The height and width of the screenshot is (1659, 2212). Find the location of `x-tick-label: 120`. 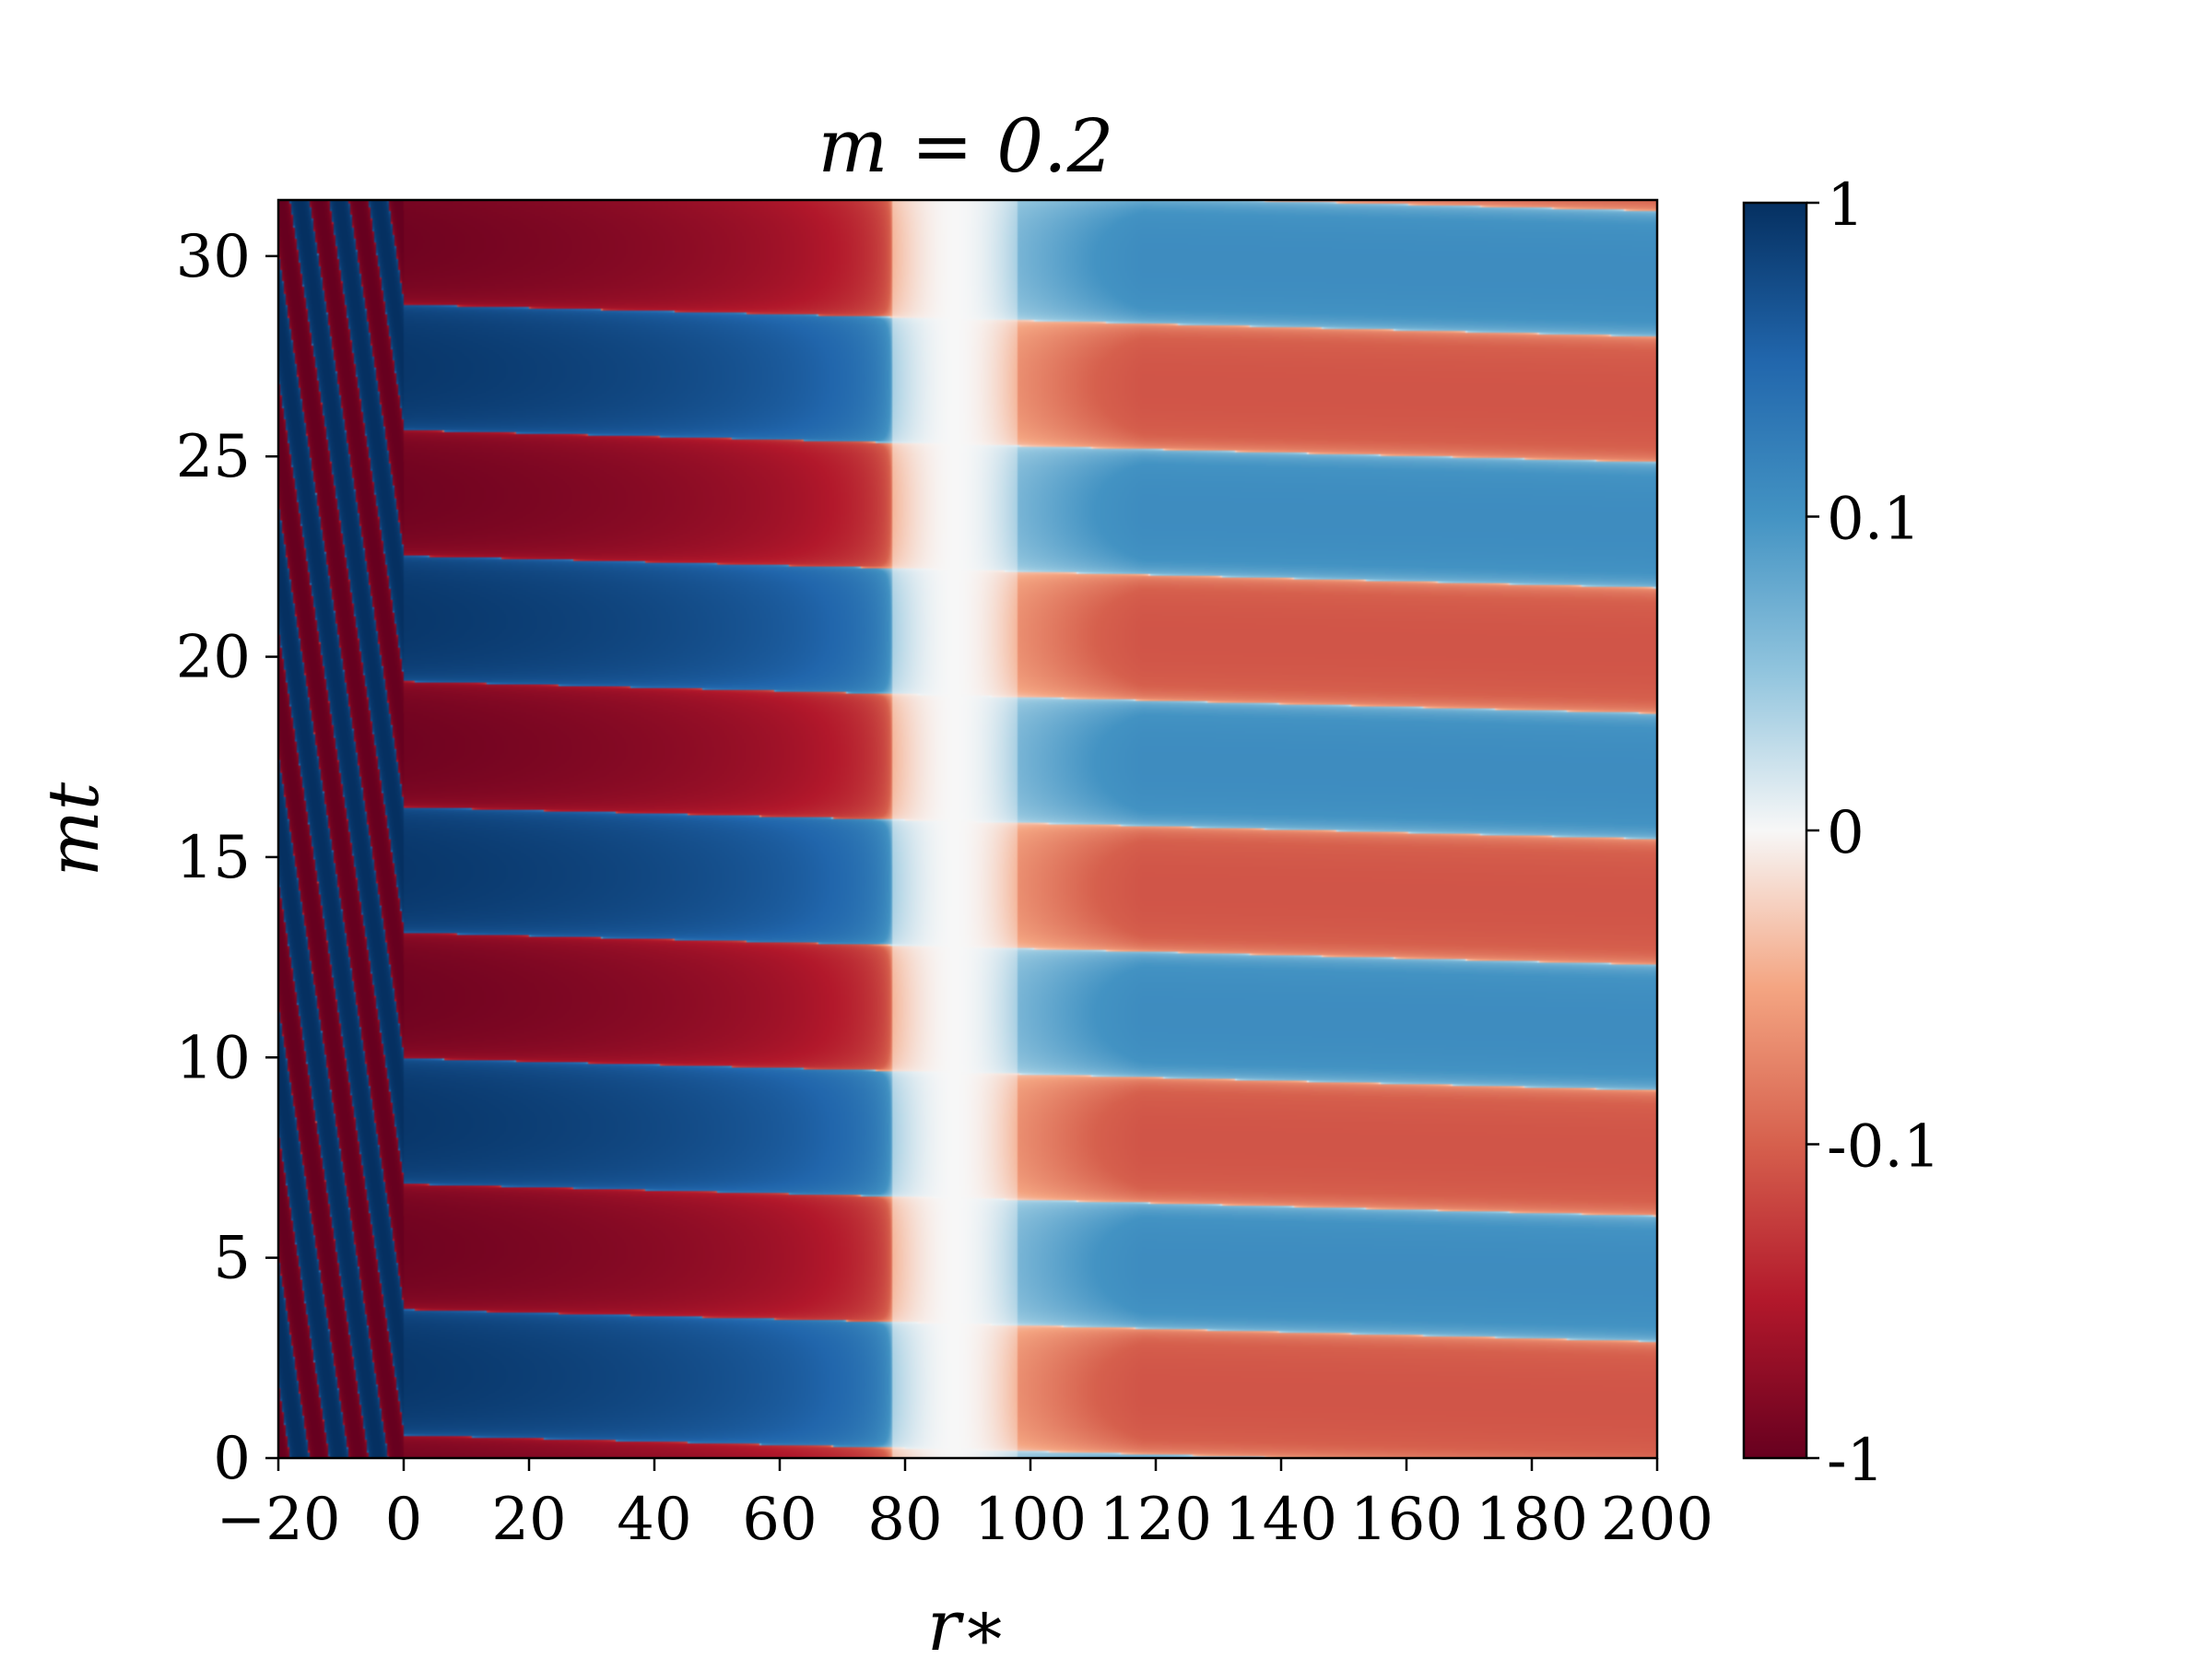

x-tick-label: 120 is located at coordinates (1156, 1520).